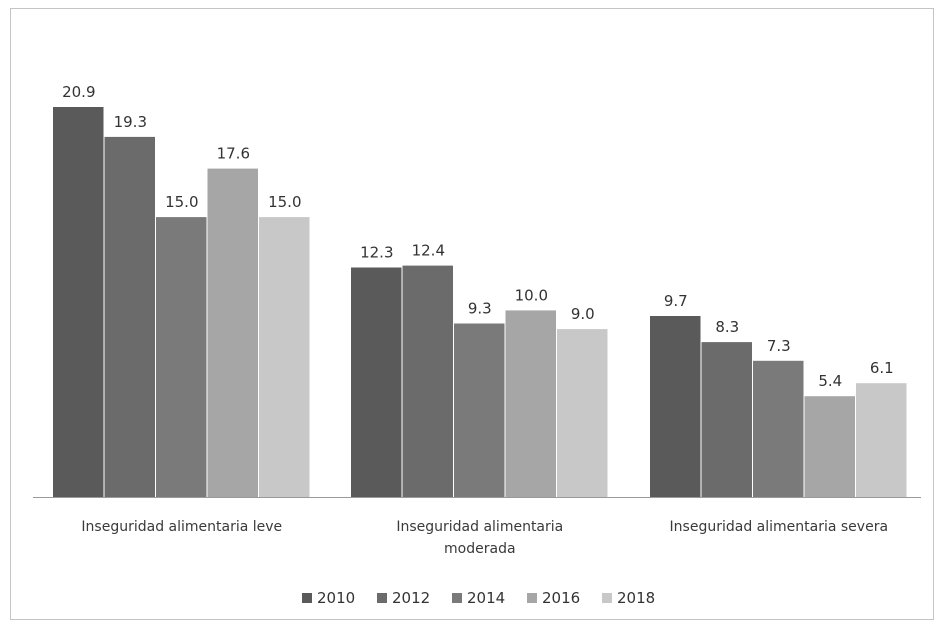 Image resolution: width=943 pixels, height=626 pixels. Describe the element at coordinates (583, 314) in the screenshot. I see `value-label-2018-2: 9.0` at that location.